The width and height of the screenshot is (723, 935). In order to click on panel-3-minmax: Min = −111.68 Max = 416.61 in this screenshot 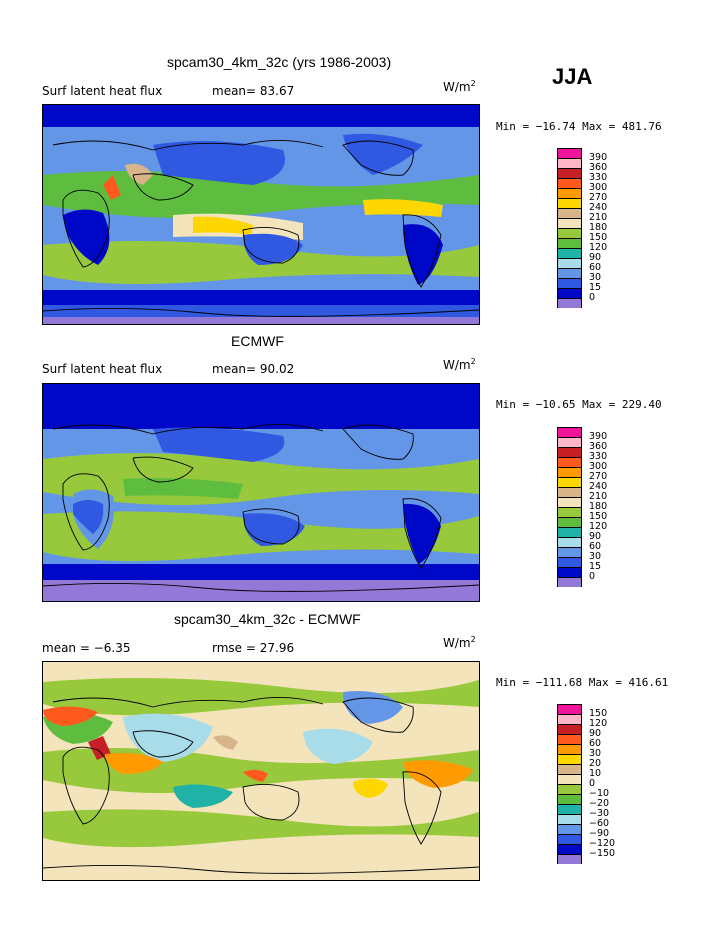, I will do `click(582, 682)`.